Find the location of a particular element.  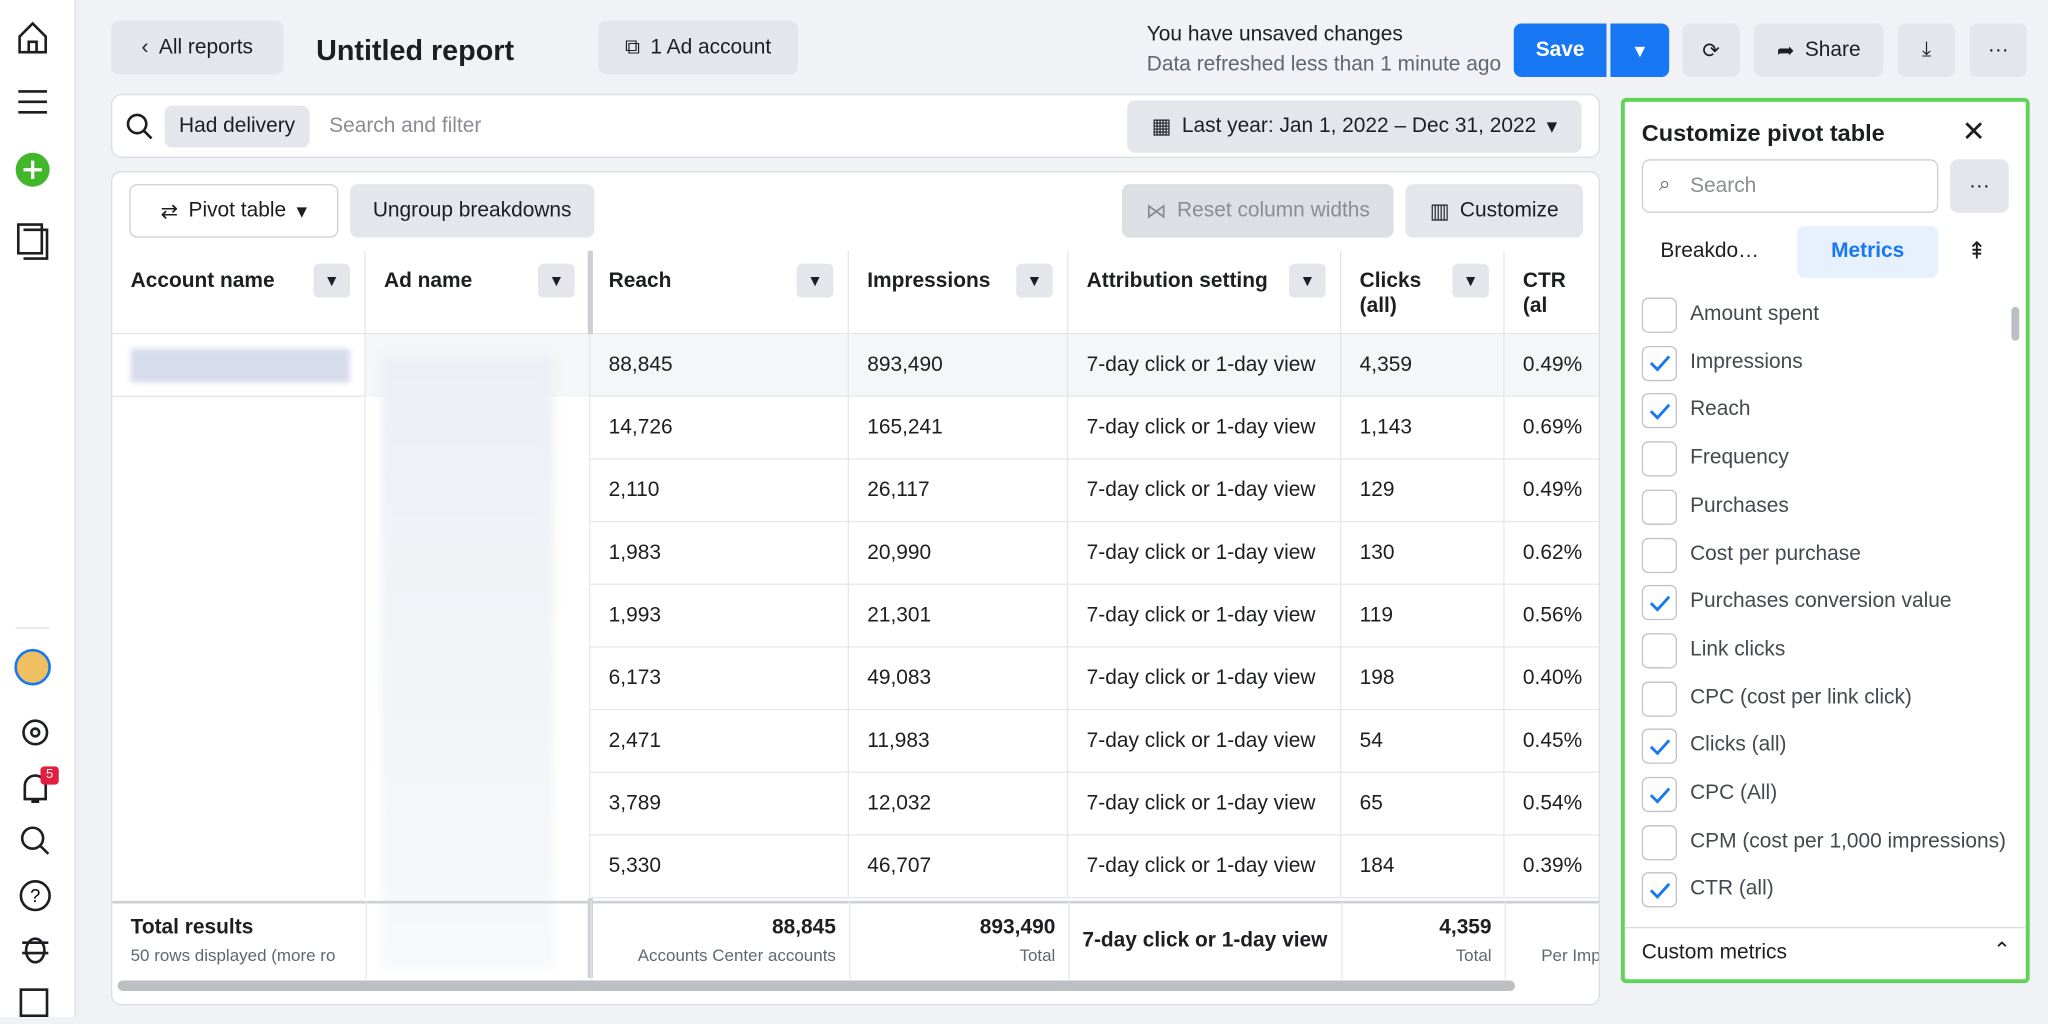

data-cell: 0.56% is located at coordinates (1551, 616).